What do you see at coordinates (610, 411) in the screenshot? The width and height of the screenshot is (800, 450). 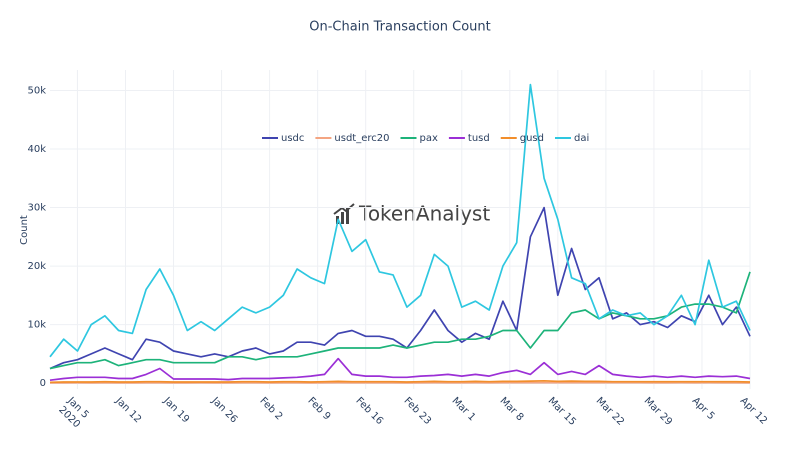 I see `x-tick-label: Mar 22` at bounding box center [610, 411].